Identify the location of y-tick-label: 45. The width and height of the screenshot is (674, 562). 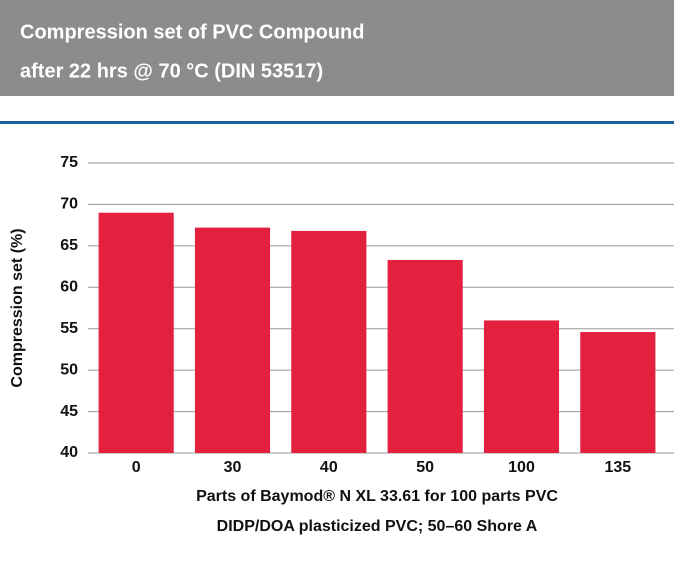
(69, 411).